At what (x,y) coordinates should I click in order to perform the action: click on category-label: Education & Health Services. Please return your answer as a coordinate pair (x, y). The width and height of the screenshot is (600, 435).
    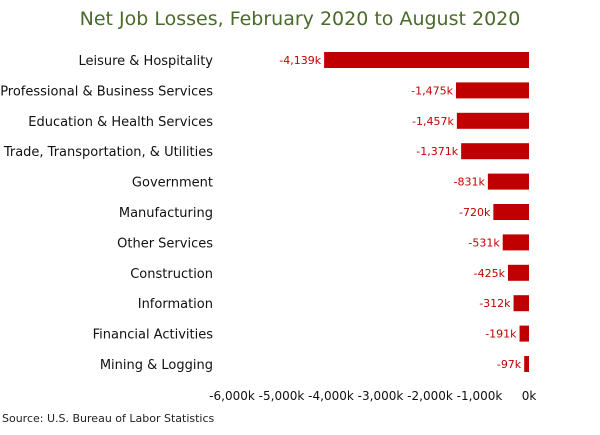
    Looking at the image, I should click on (120, 122).